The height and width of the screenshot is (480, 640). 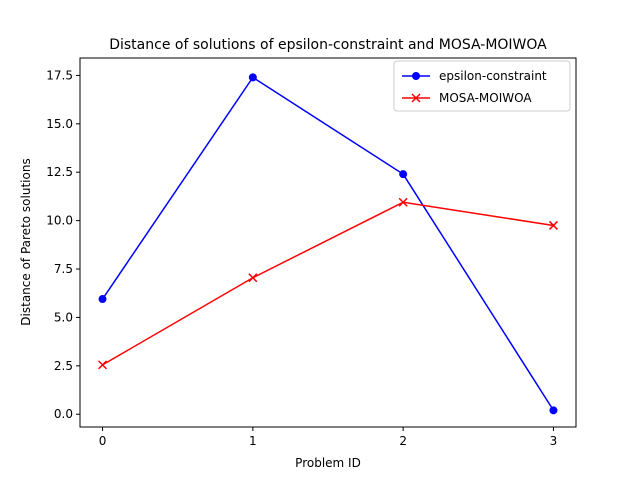 What do you see at coordinates (63, 366) in the screenshot?
I see `y-tick-label: 2.5` at bounding box center [63, 366].